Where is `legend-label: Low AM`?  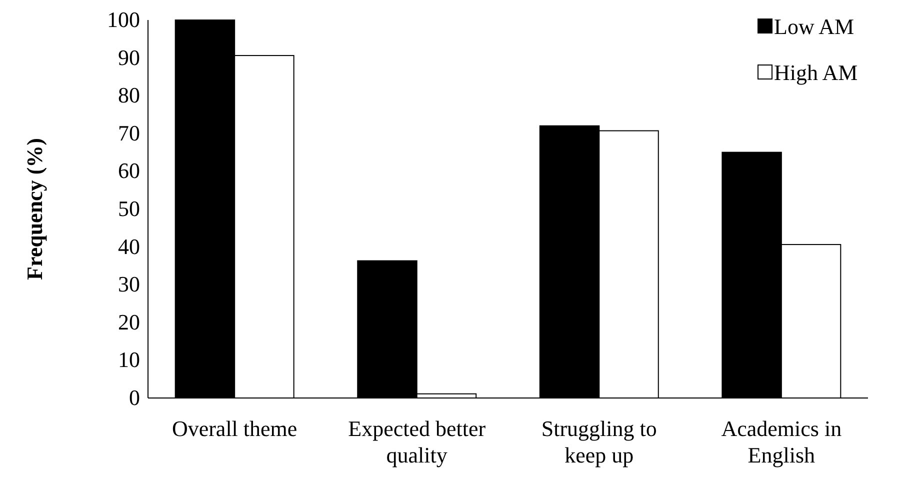
legend-label: Low AM is located at coordinates (814, 26).